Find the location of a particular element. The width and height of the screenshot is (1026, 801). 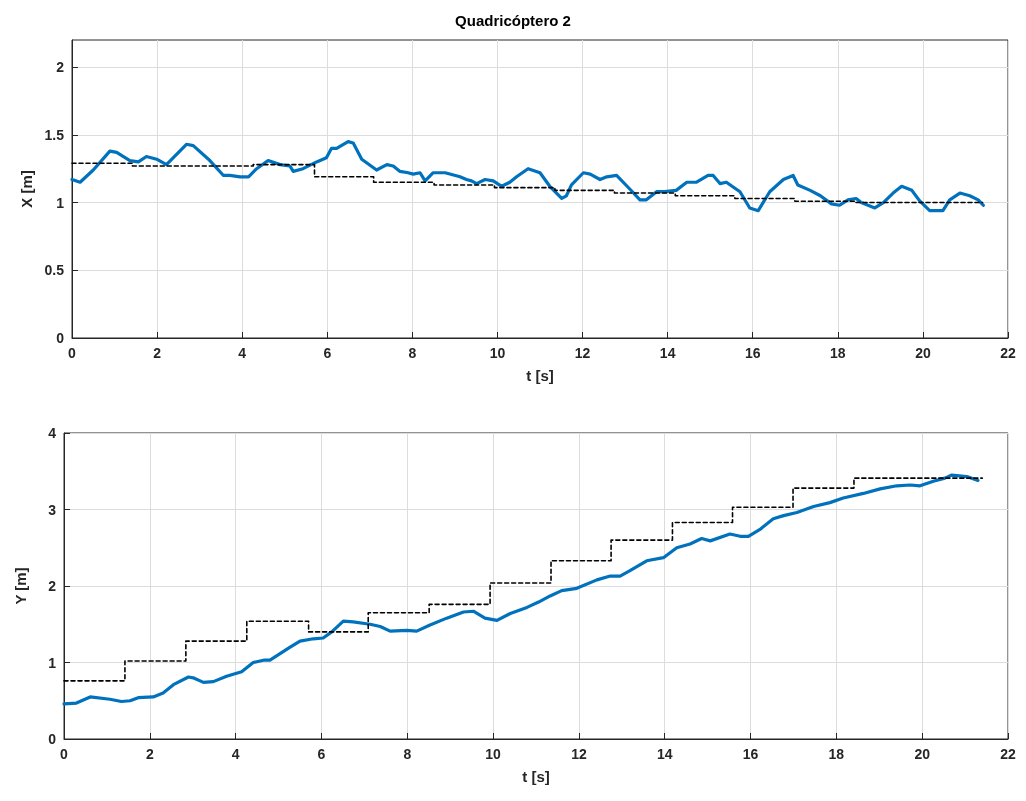

x-tick-label: 0 is located at coordinates (72, 353).